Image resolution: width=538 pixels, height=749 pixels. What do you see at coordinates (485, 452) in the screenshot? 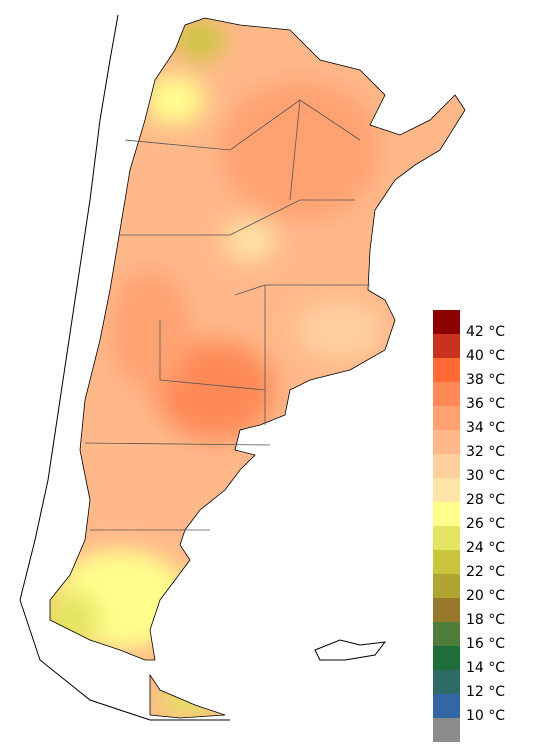
I see `legend-label: 32 °C` at bounding box center [485, 452].